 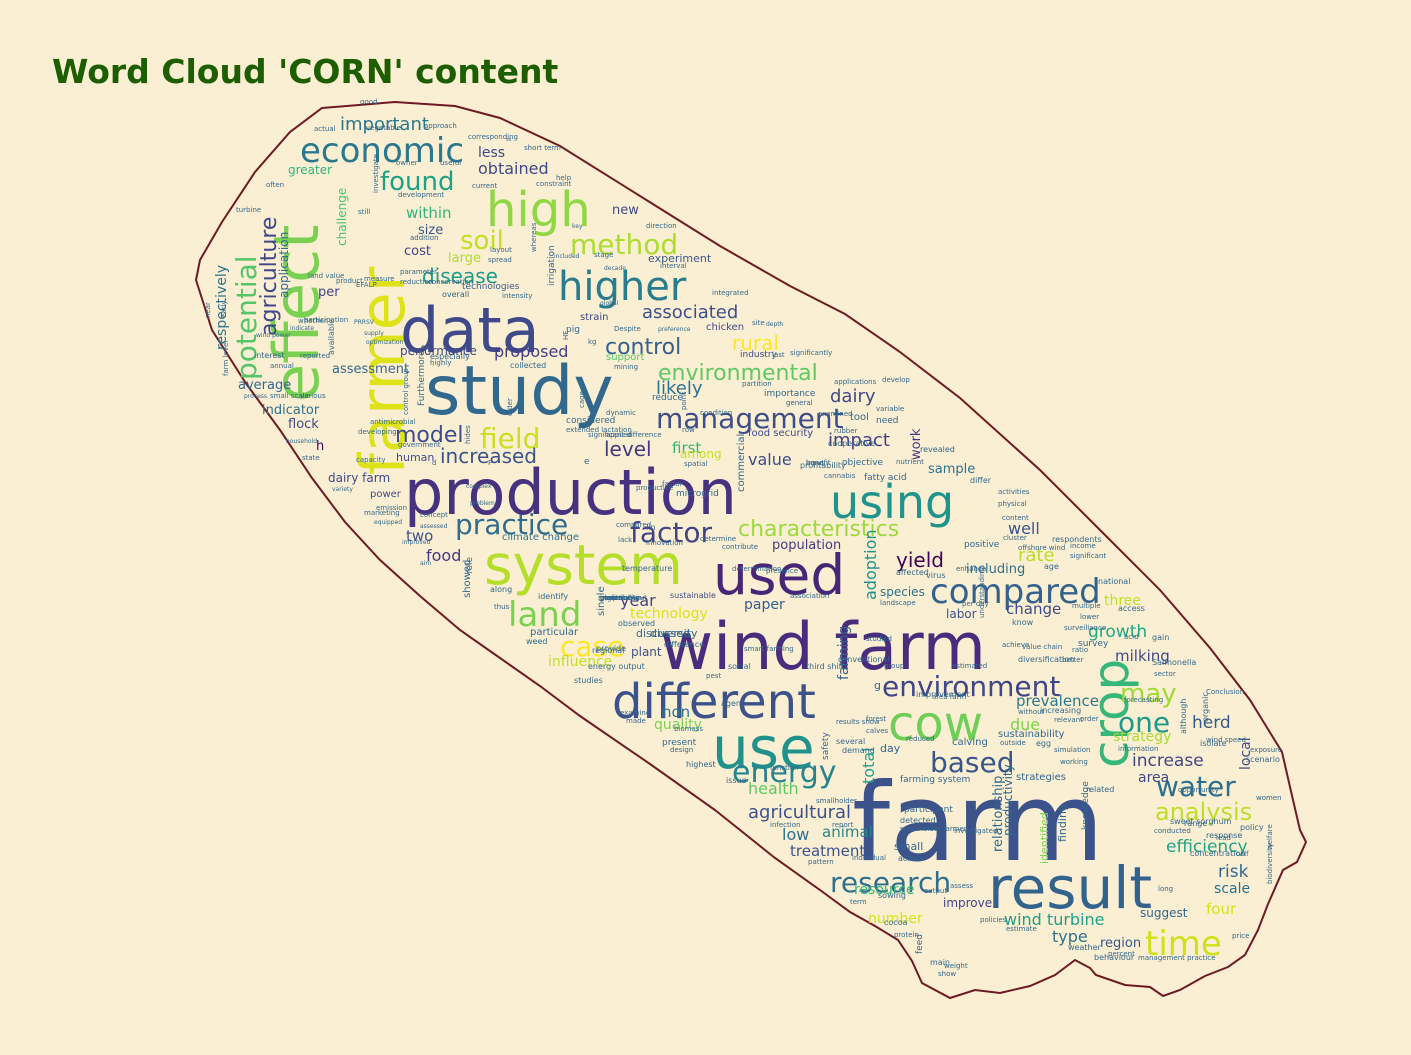 What do you see at coordinates (684, 401) in the screenshot?
I see `word-point: point` at bounding box center [684, 401].